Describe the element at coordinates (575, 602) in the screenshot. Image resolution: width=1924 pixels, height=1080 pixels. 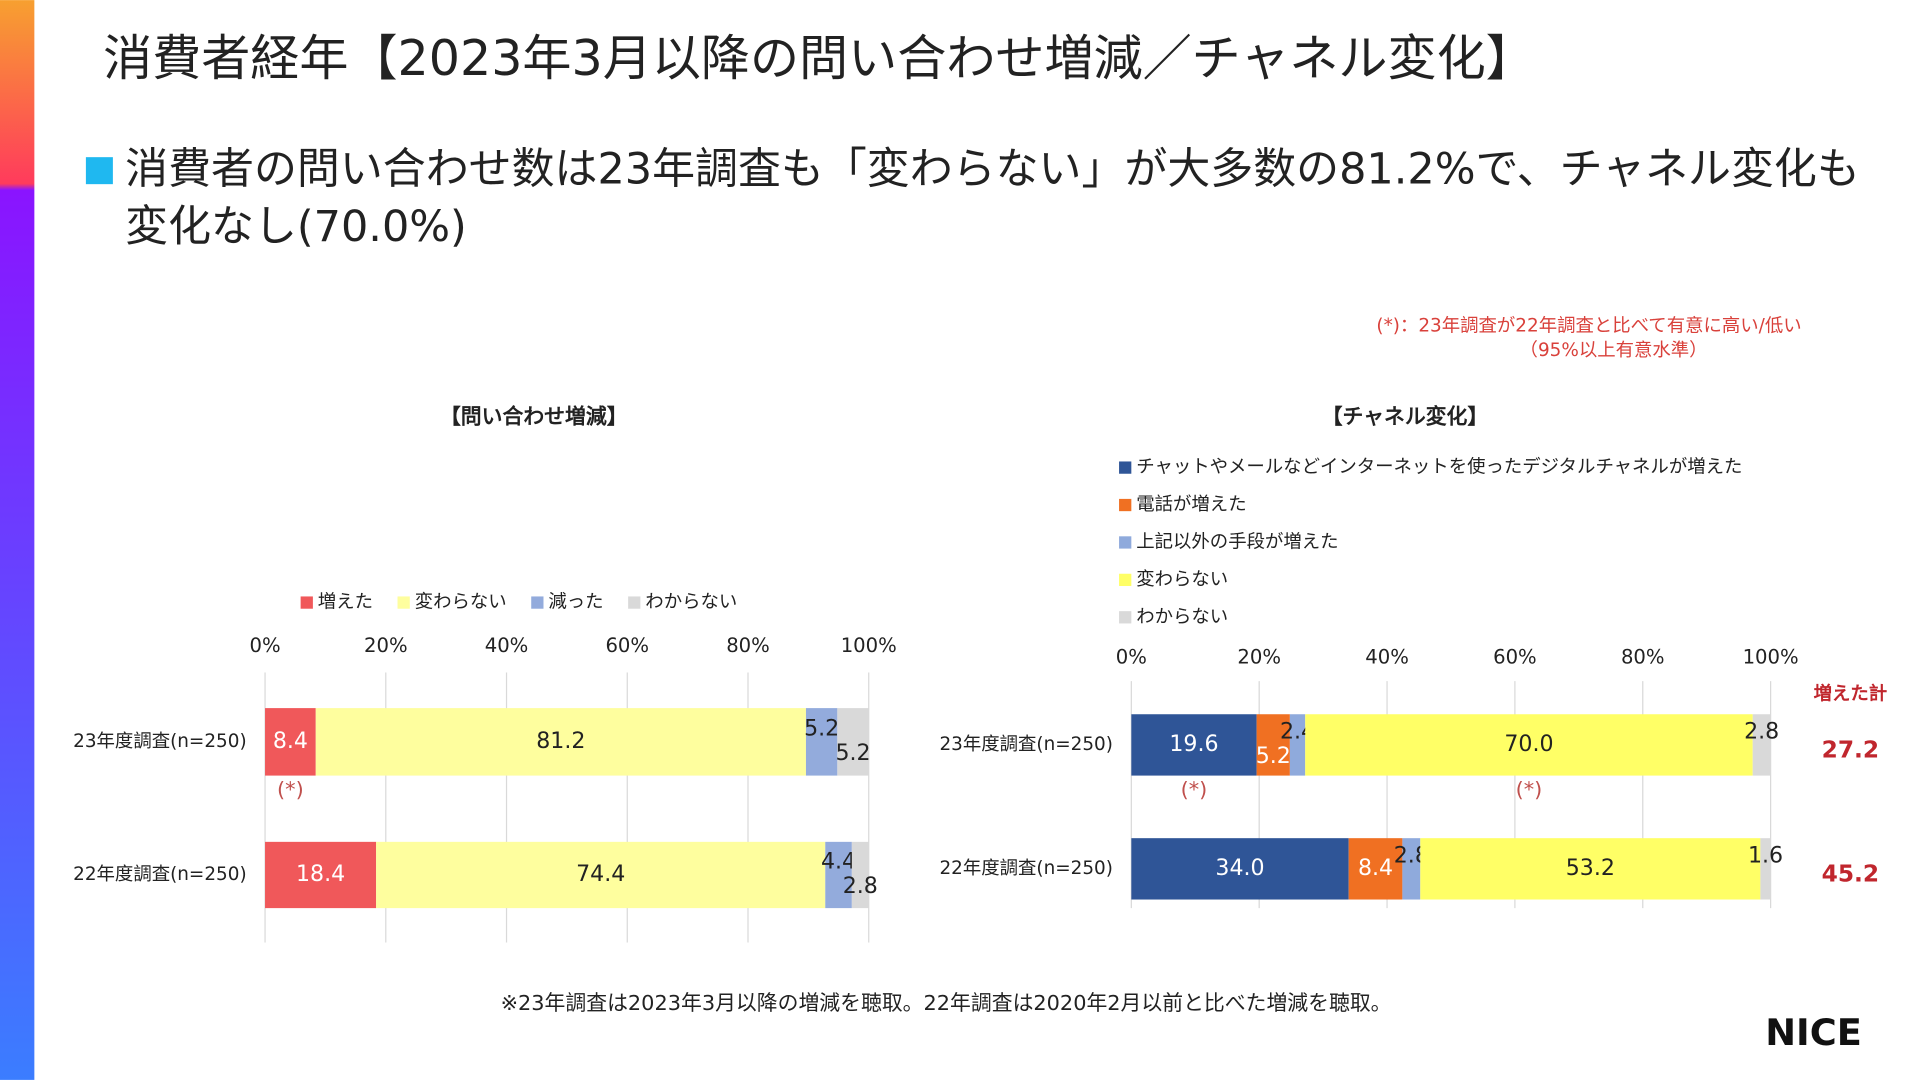
I see `legend-label: 減った` at that location.